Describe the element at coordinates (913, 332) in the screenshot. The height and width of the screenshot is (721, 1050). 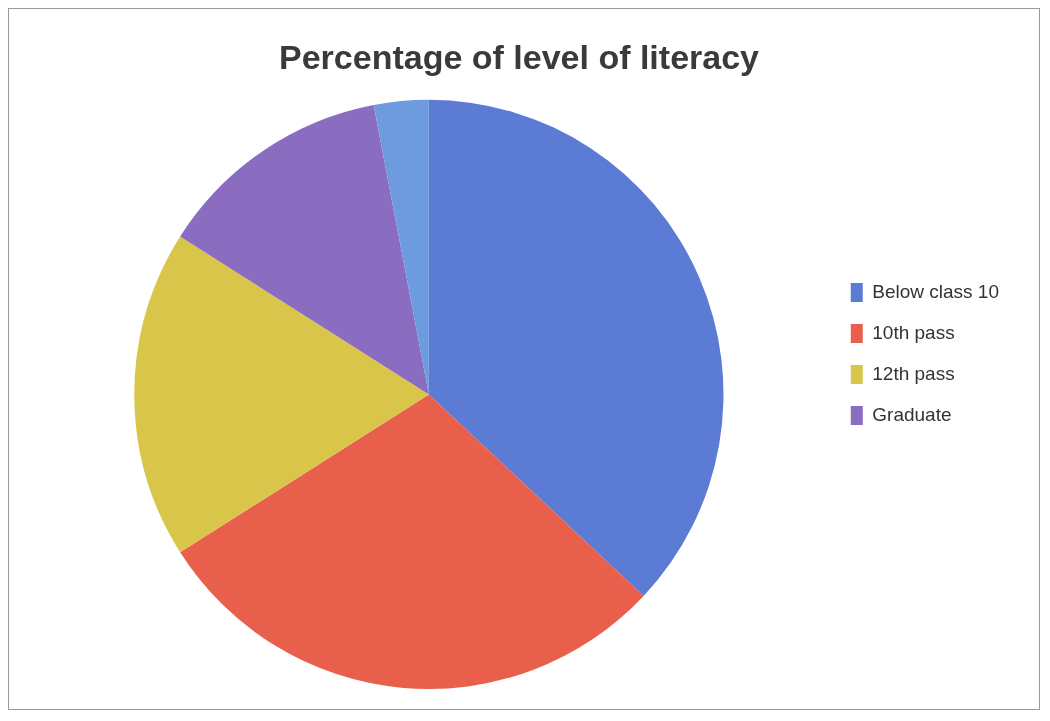
I see `legend-label: 10th pass` at that location.